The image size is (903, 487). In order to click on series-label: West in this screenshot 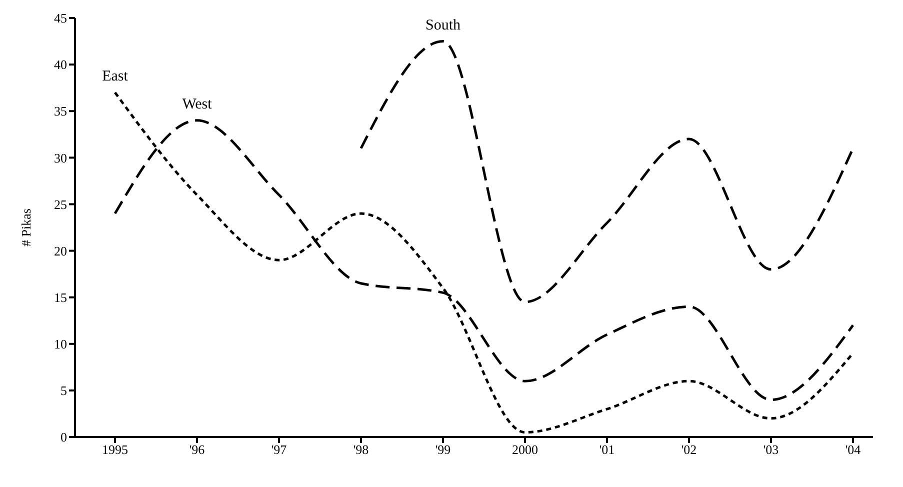, I will do `click(197, 104)`.